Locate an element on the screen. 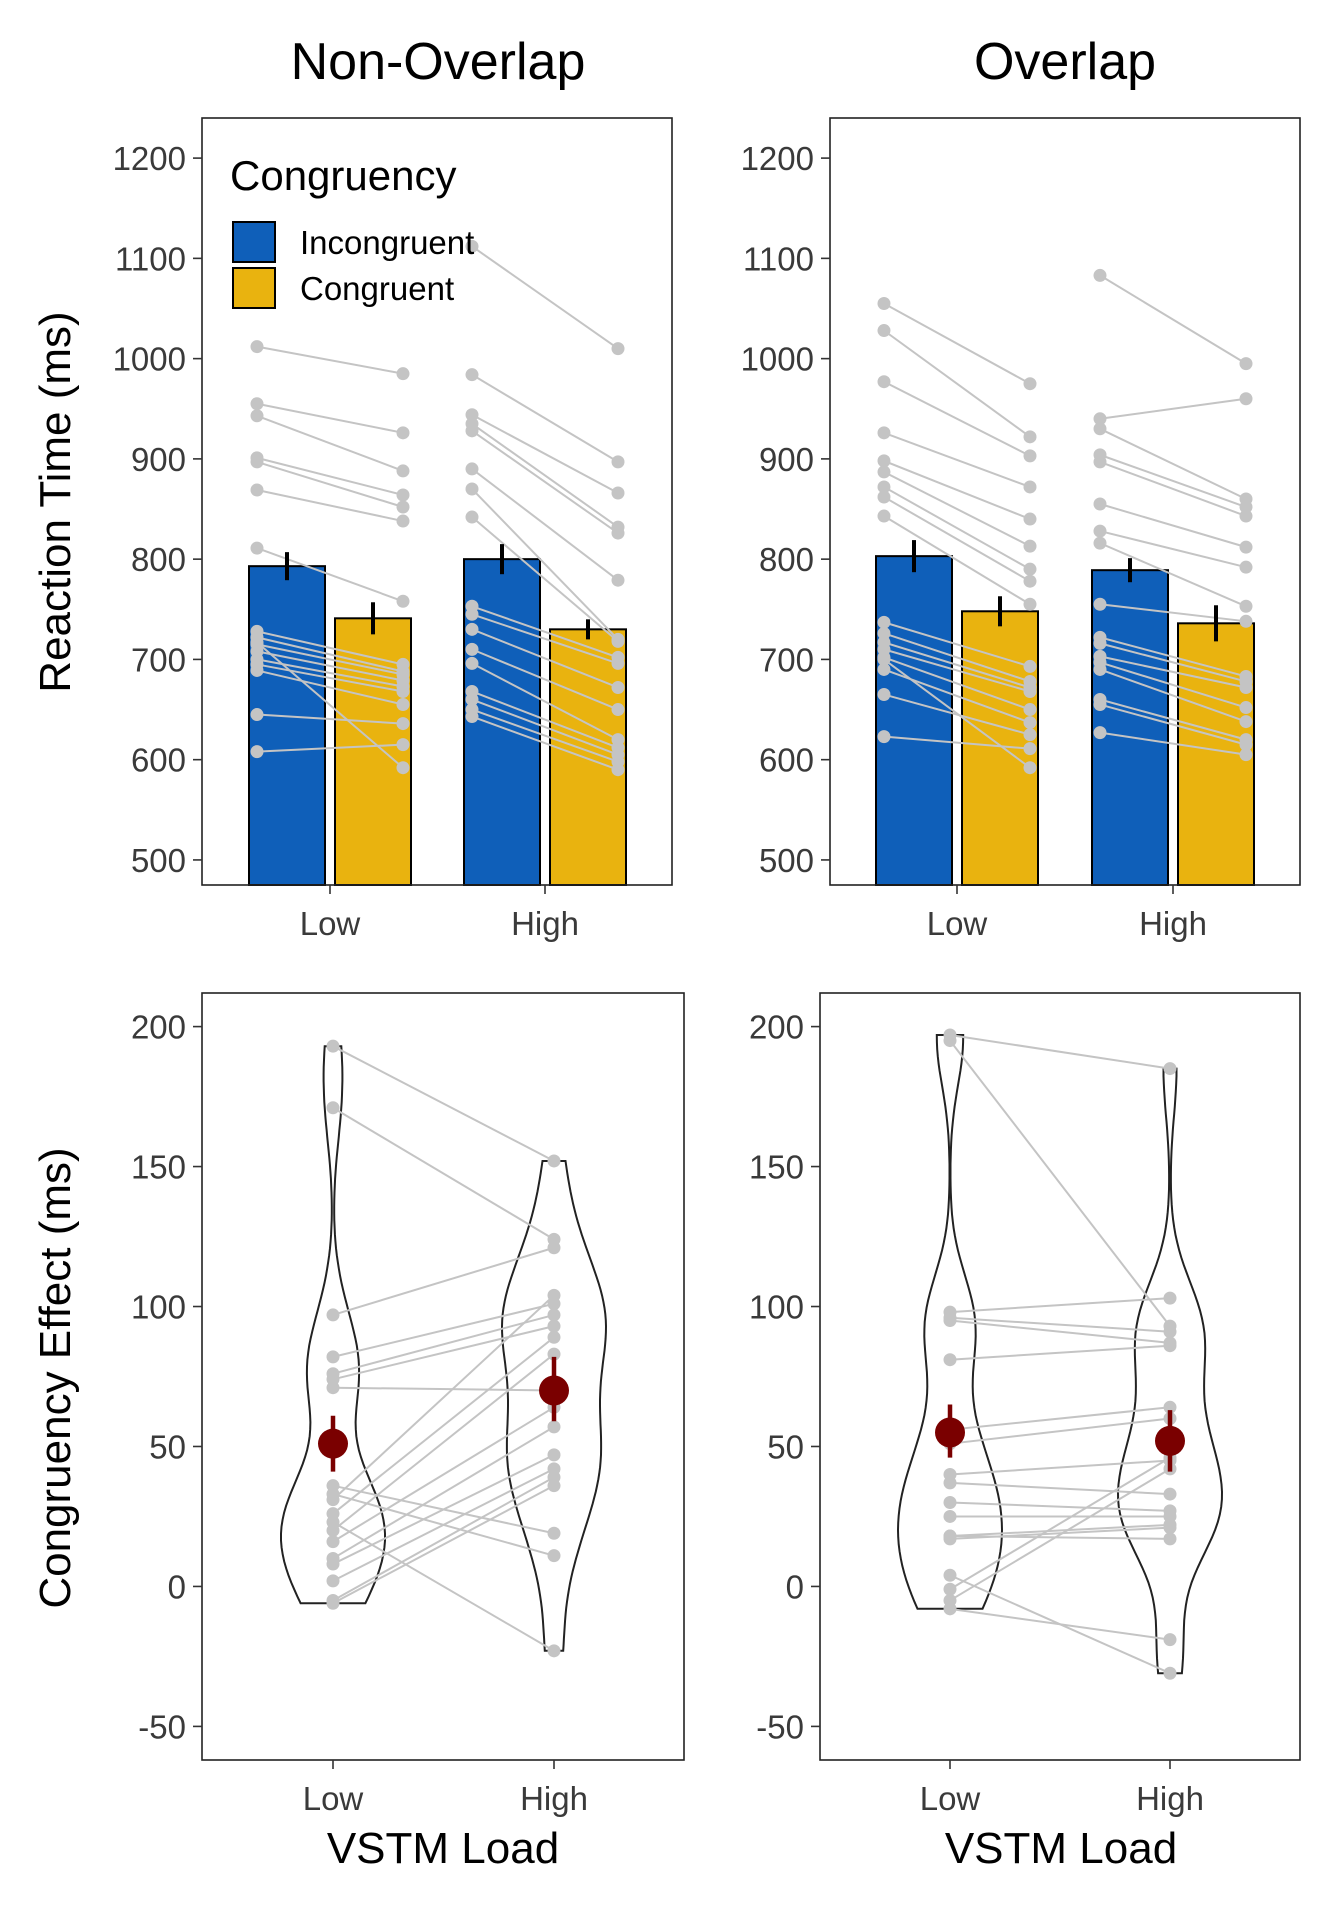 Image resolution: width=1344 pixels, height=1920 pixels. y-tick-label: 900 is located at coordinates (786, 459).